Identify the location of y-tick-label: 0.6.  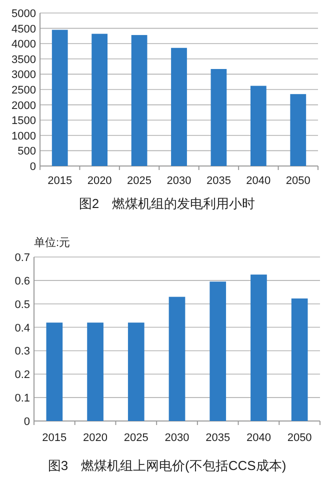
(22, 281).